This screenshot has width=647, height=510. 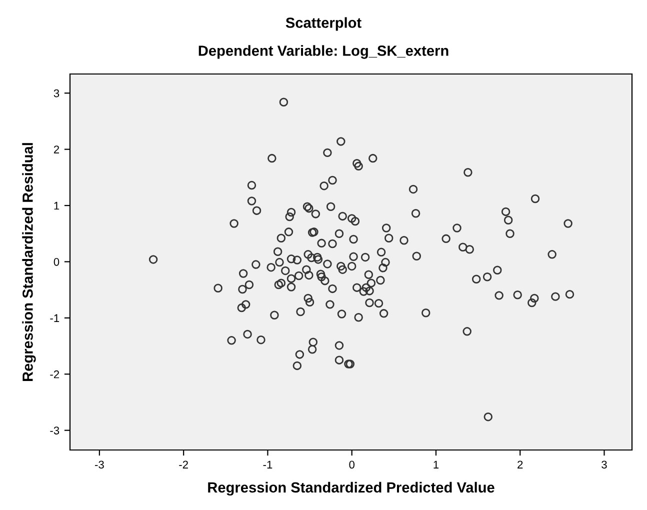 I want to click on y-axis-title: Regression Standardized Residual, so click(x=29, y=262).